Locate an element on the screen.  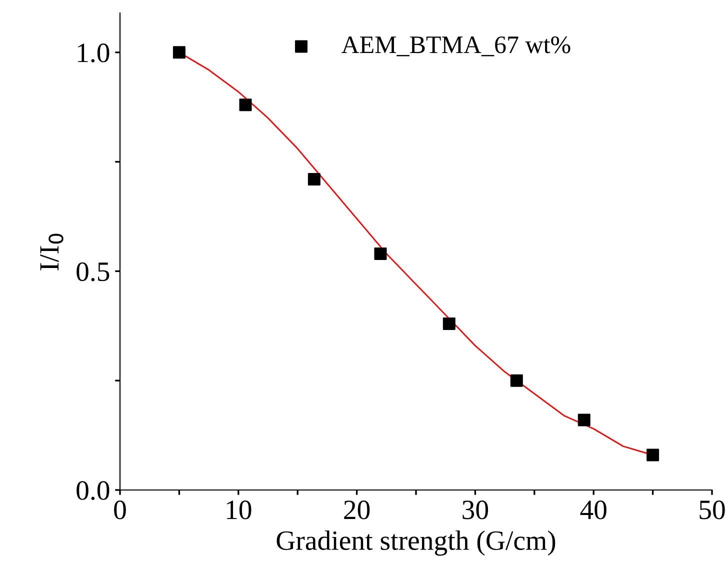
y-tick-label: 1.0 is located at coordinates (94, 53).